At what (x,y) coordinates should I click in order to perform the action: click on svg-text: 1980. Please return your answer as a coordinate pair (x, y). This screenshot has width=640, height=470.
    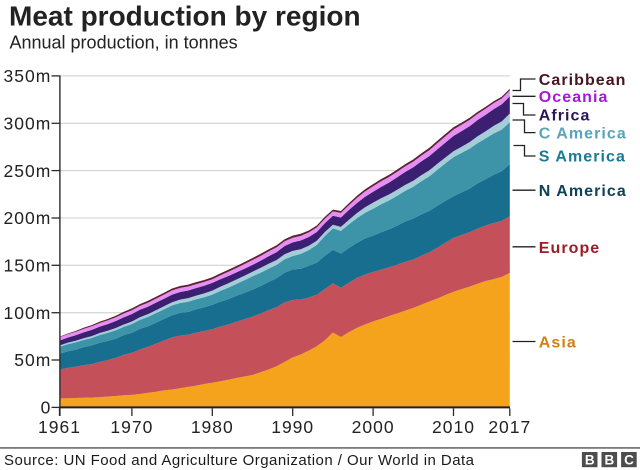
    Looking at the image, I should click on (212, 427).